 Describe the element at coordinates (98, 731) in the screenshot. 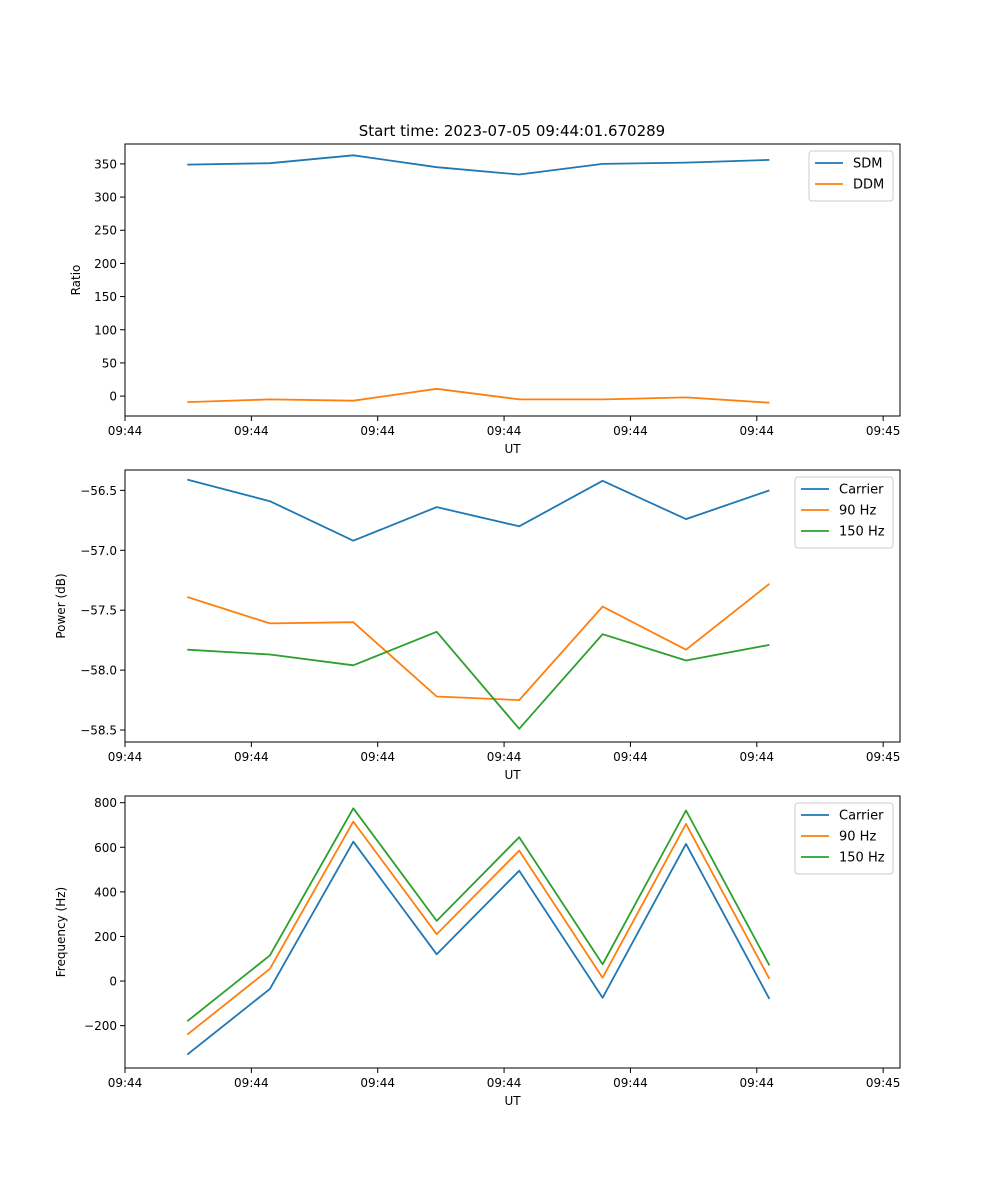

I see `y-tick-label: −58.5` at that location.